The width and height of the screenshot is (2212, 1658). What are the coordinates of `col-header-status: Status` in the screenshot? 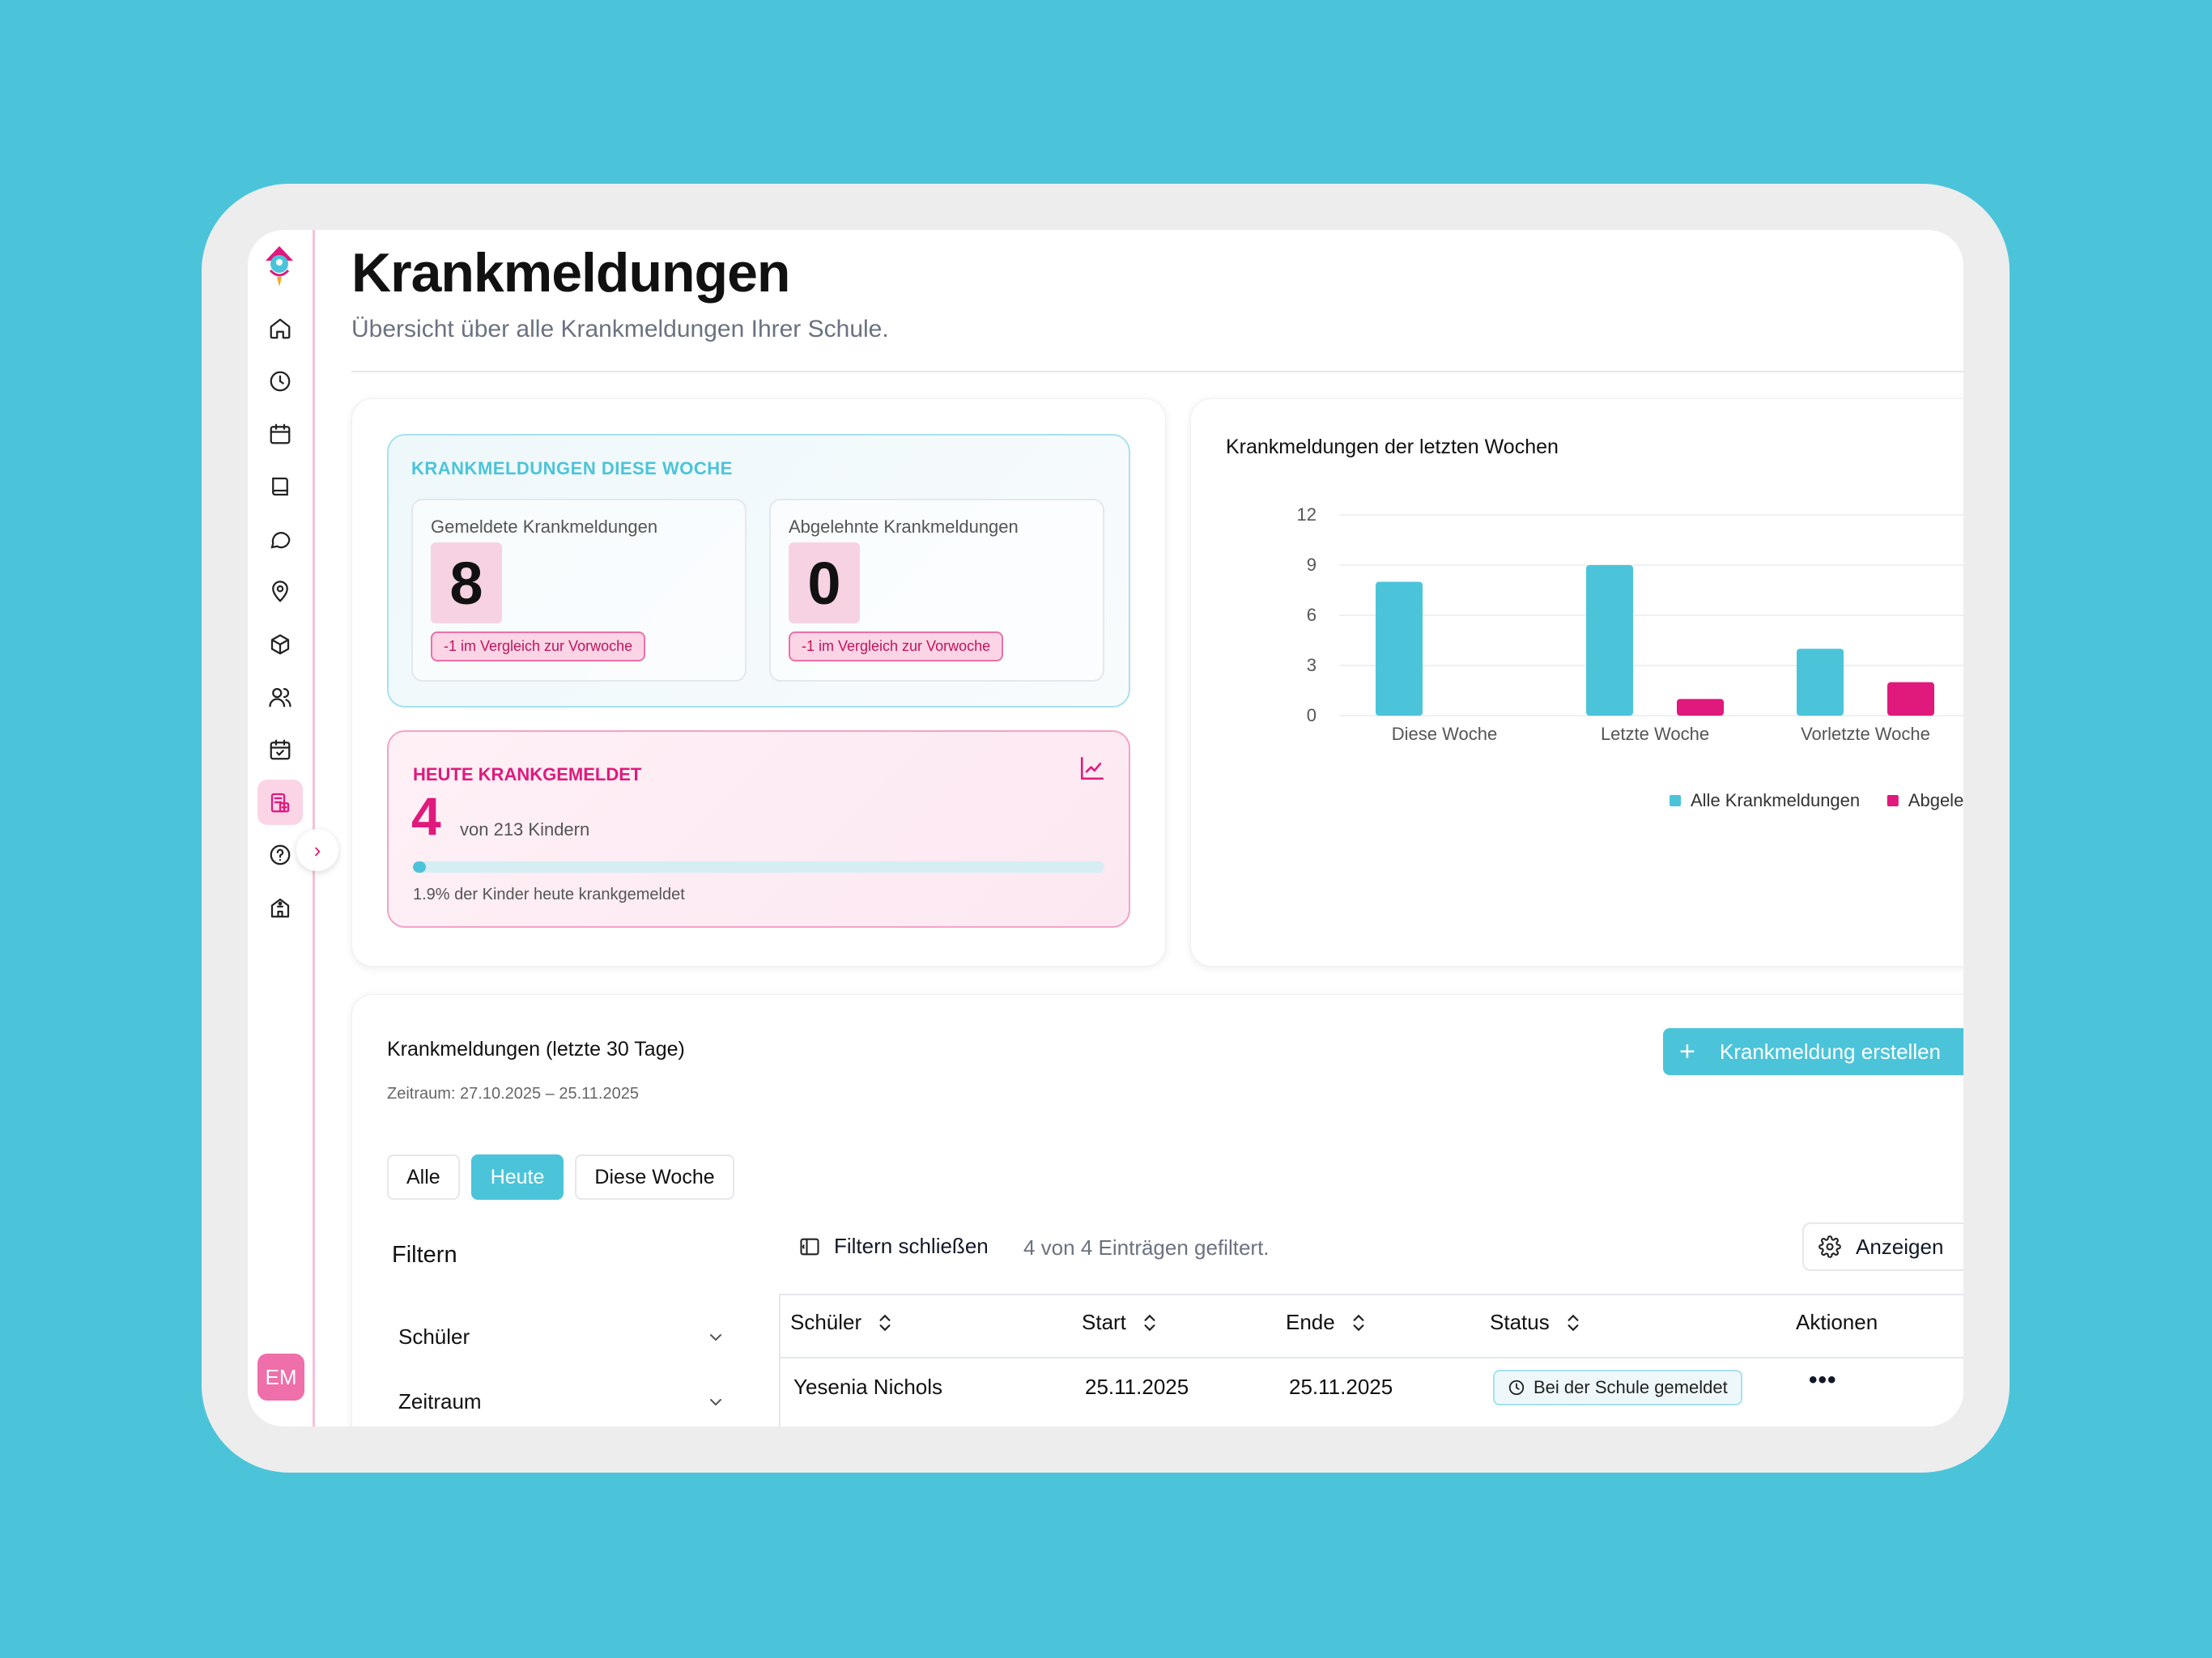 It's located at (1536, 1322).